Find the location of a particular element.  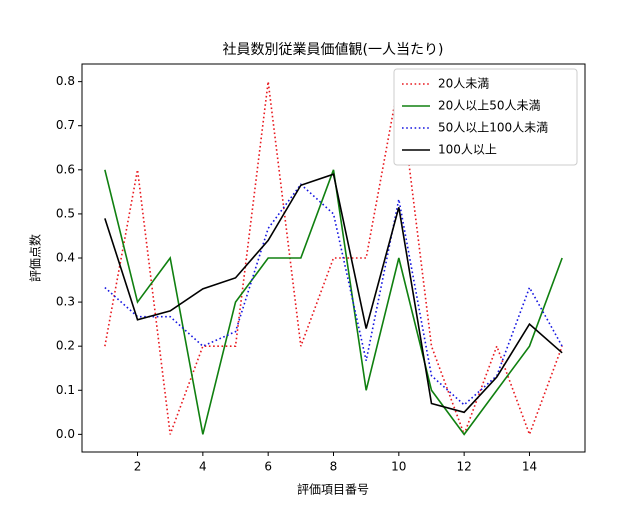

chart-title: 社員数別従業員価値観(一人当たり) is located at coordinates (333, 49).